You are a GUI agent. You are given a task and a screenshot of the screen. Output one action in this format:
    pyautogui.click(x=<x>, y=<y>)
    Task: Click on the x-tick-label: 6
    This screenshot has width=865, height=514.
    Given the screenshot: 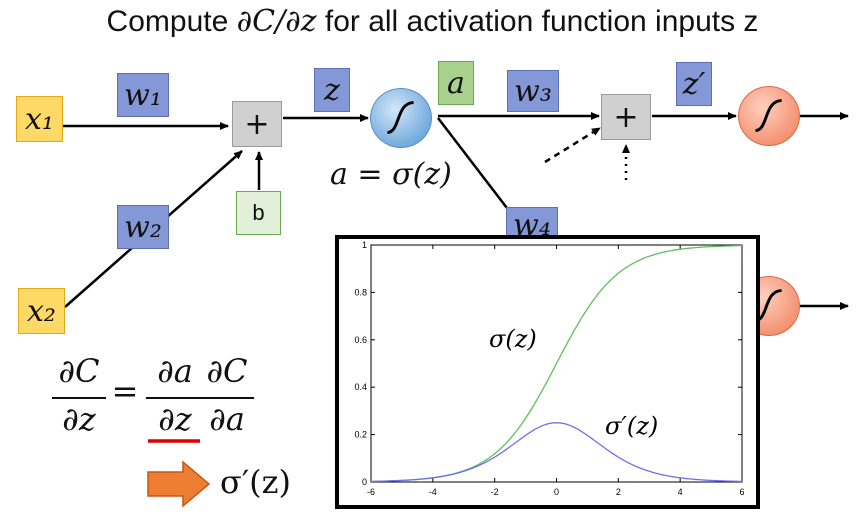 What is the action you would take?
    pyautogui.click(x=741, y=492)
    